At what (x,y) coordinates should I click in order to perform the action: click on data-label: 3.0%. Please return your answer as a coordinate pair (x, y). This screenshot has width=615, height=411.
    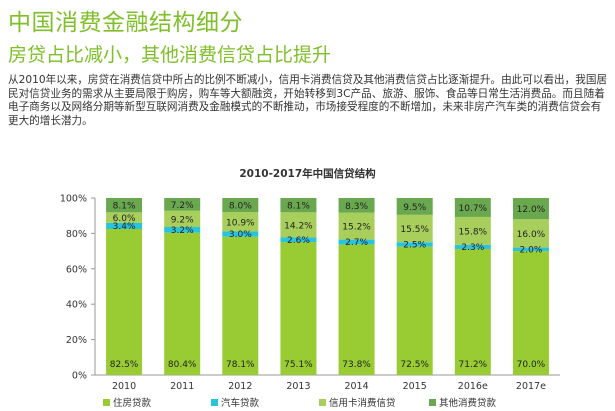
    Looking at the image, I should click on (240, 235).